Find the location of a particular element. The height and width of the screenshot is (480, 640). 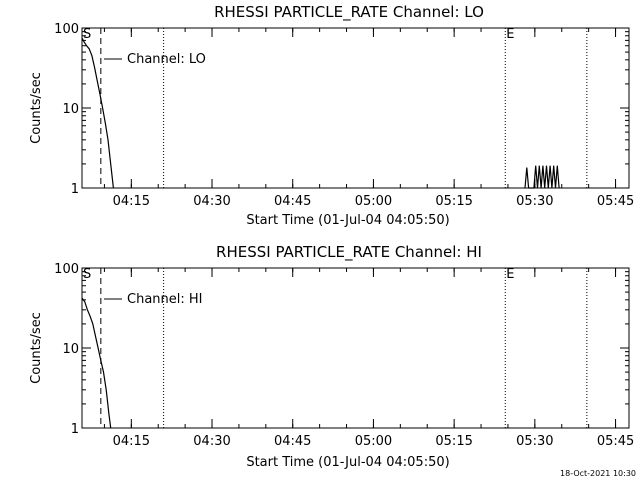

timestamp: 18-Oct-2021 10:30 is located at coordinates (598, 473).